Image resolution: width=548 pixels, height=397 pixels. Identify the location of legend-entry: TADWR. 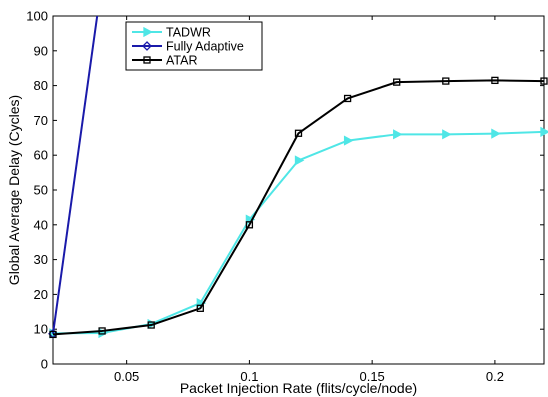
(171, 33).